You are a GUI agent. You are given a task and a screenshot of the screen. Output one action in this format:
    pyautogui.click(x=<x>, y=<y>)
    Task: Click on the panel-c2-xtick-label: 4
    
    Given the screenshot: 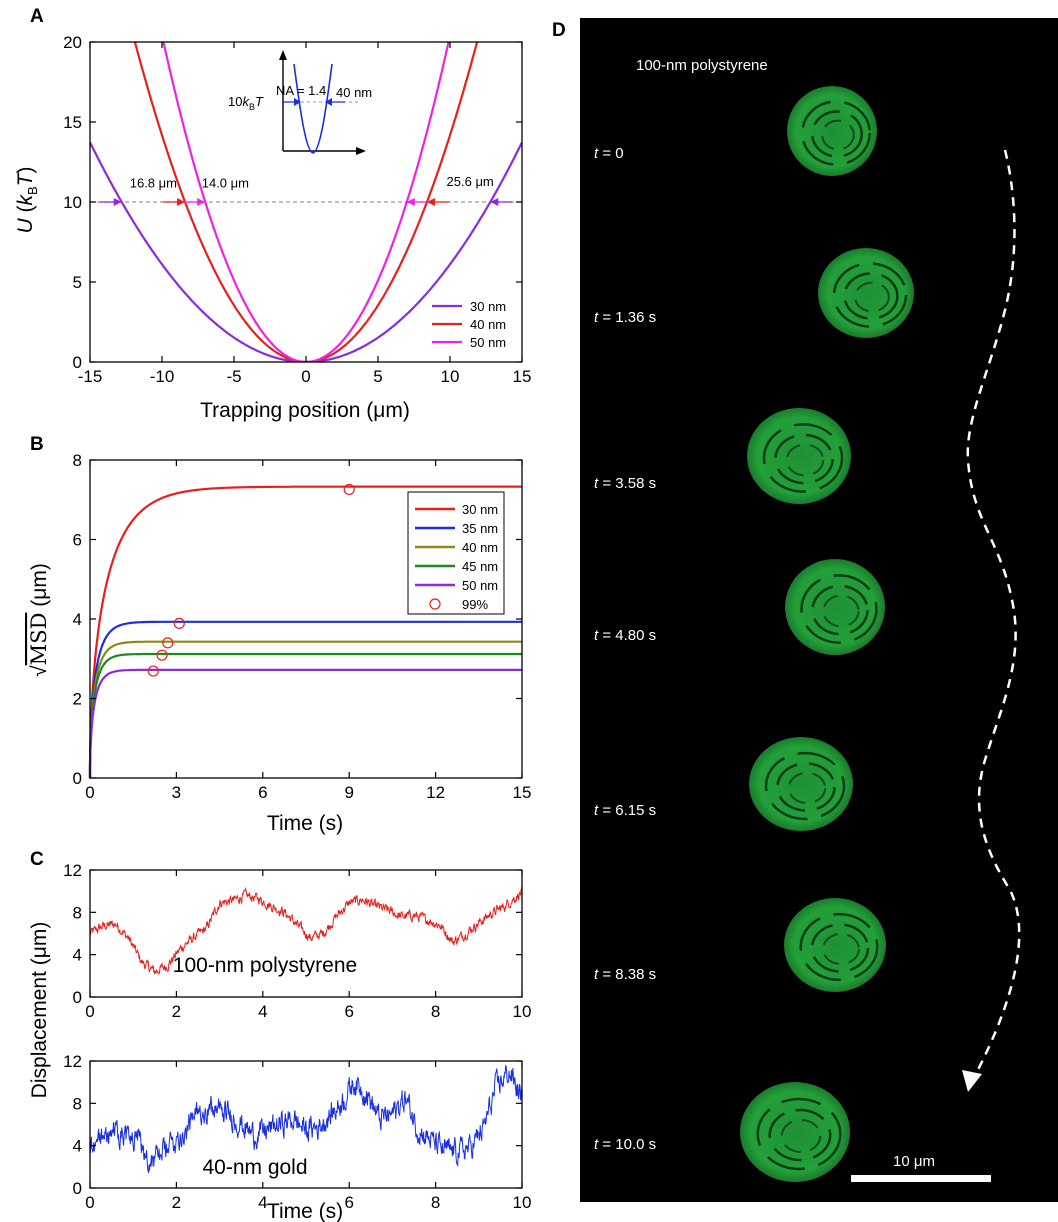 What is the action you would take?
    pyautogui.click(x=262, y=1202)
    